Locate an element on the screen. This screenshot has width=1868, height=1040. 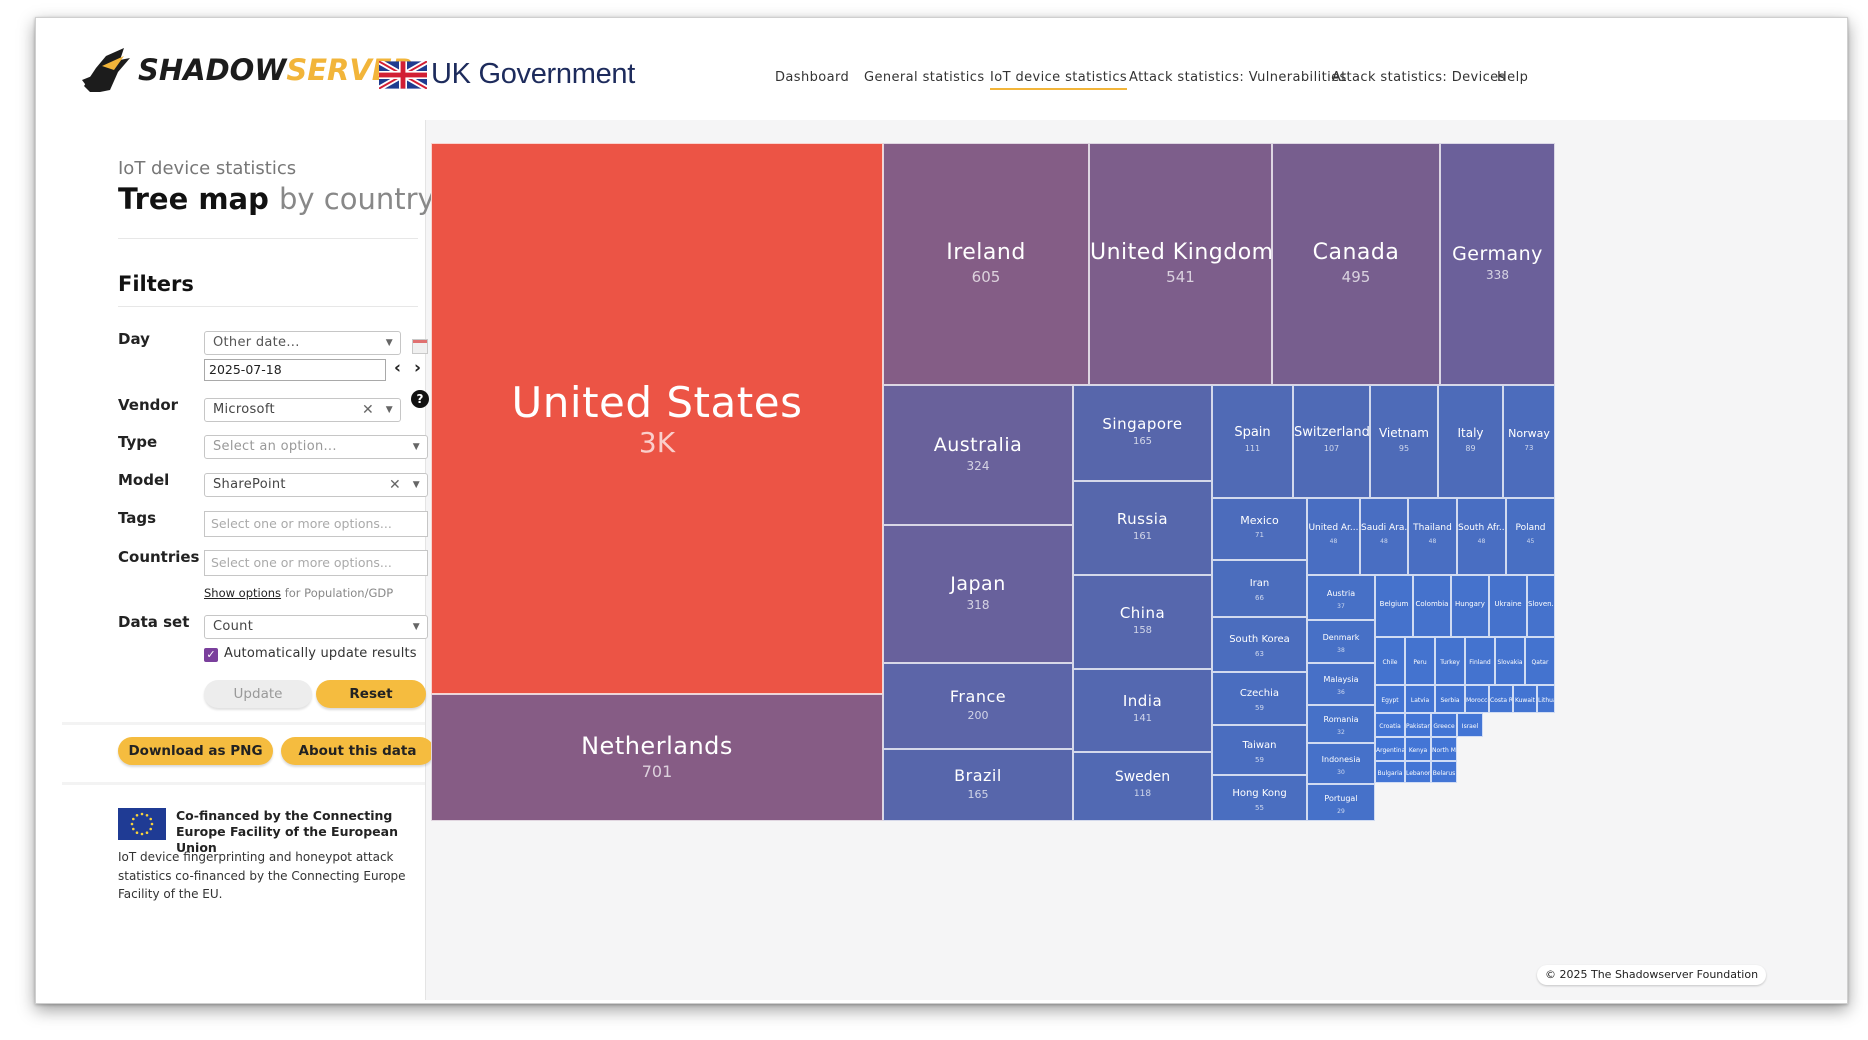
treemap-tile-denmark: Denmark 38 is located at coordinates (1341, 641).